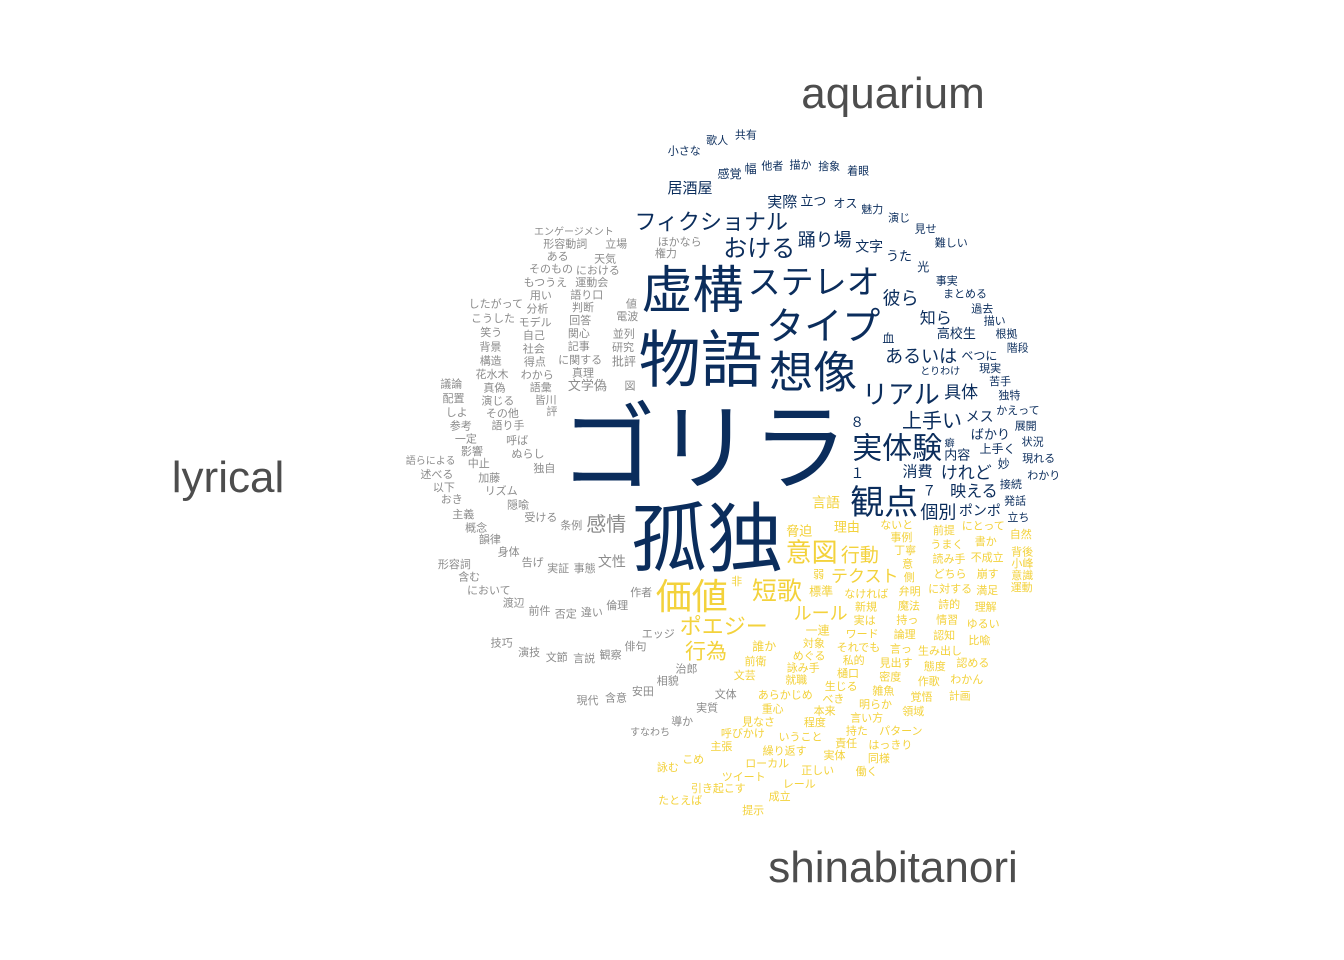 This screenshot has width=1344, height=960. I want to click on word-aquarium: １, so click(857, 474).